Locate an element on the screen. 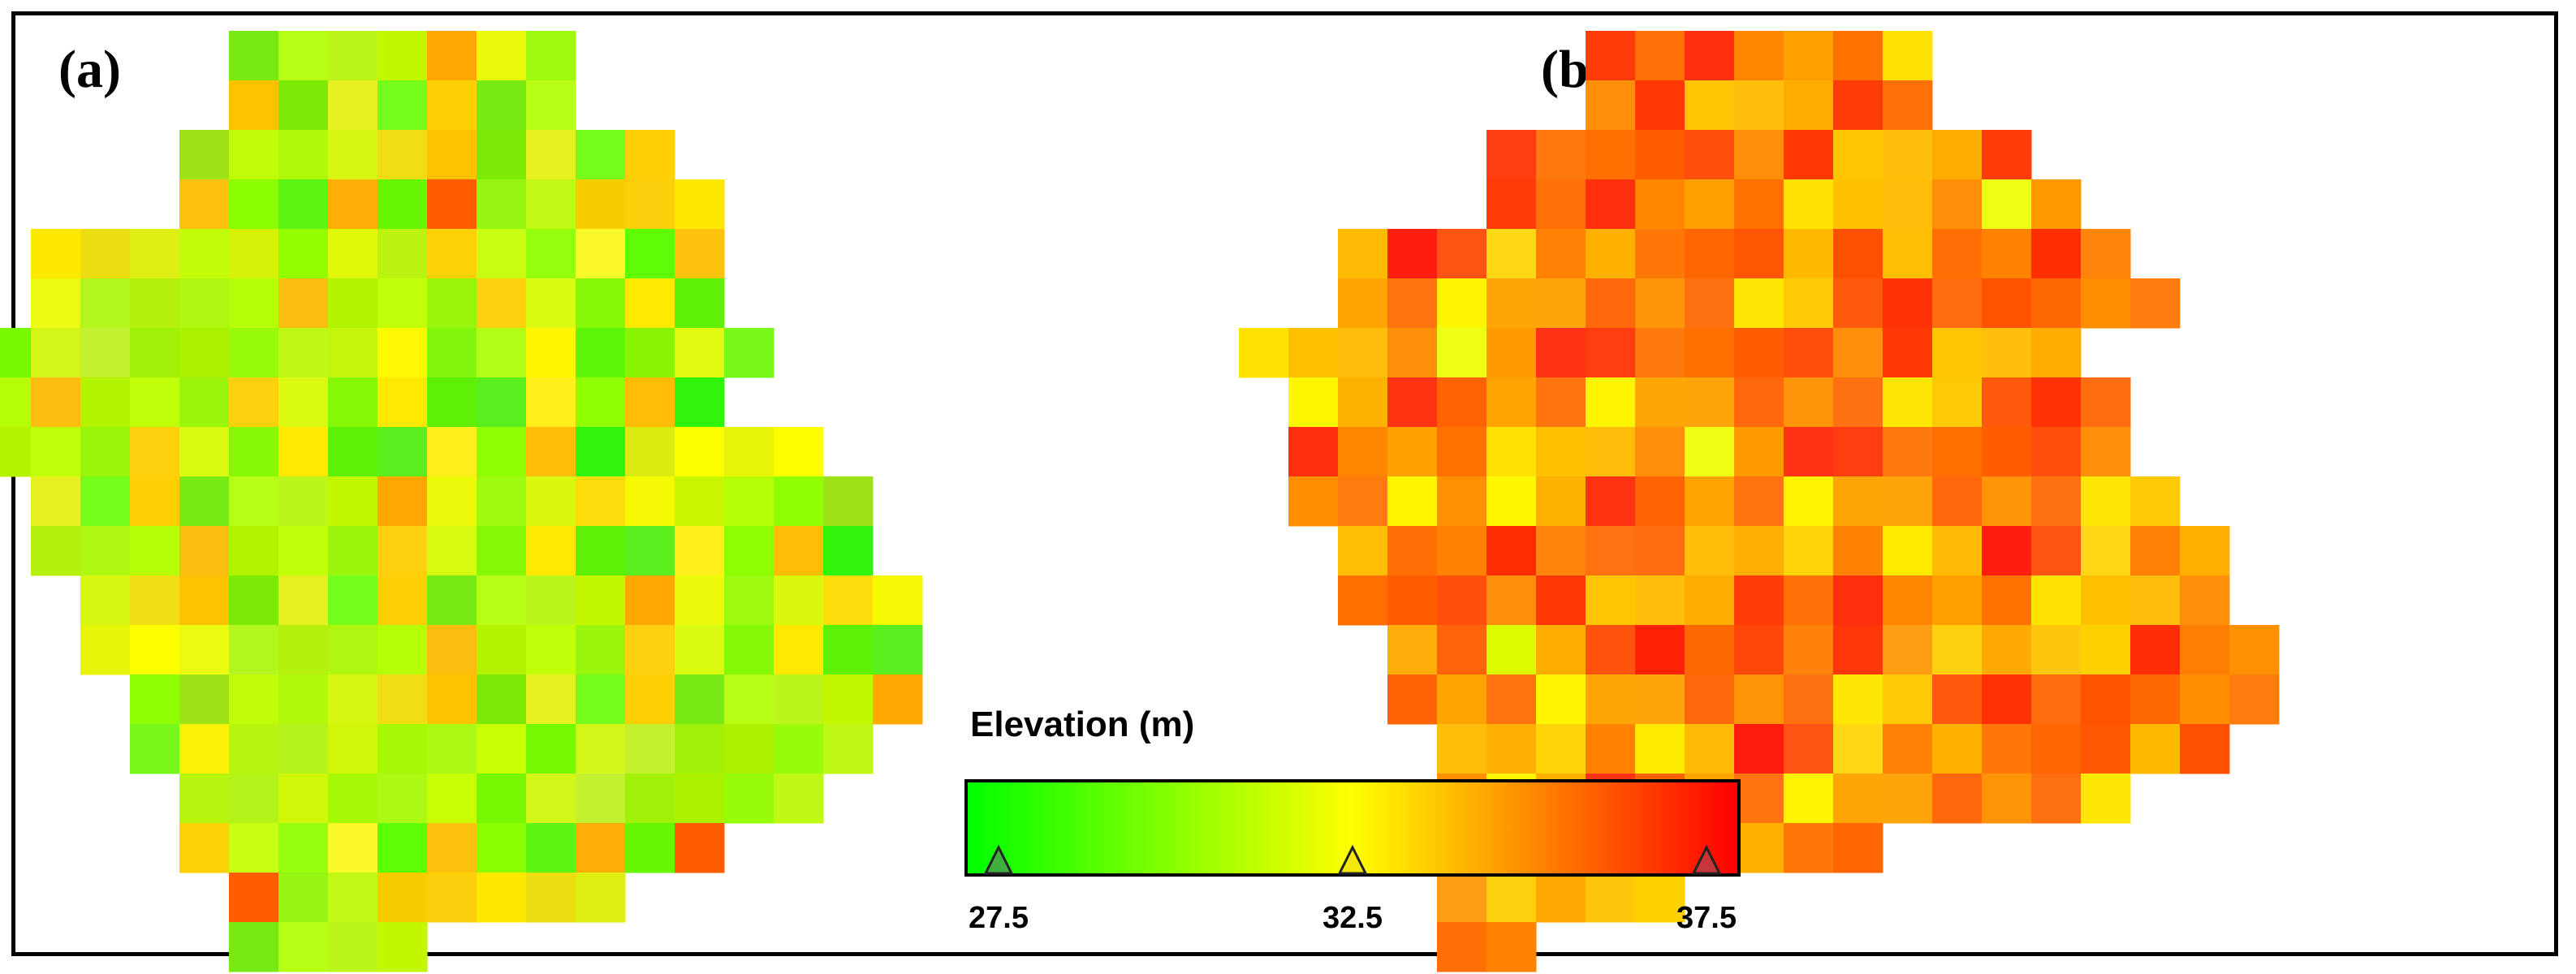 The image size is (2576, 974). legend-tick-marker is located at coordinates (1706, 859).